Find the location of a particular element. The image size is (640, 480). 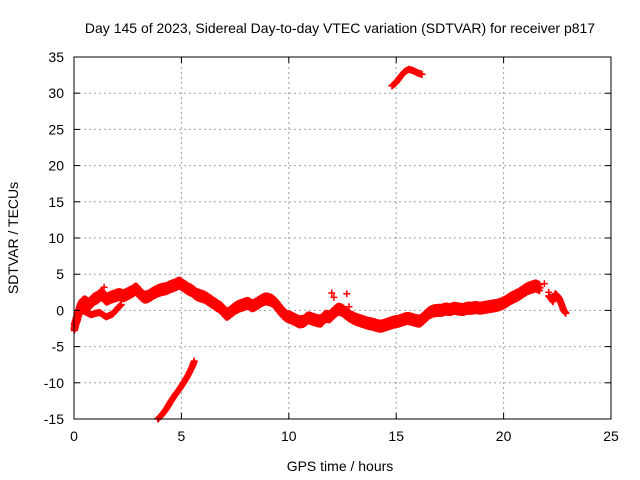

series-late-segment is located at coordinates (557, 303).